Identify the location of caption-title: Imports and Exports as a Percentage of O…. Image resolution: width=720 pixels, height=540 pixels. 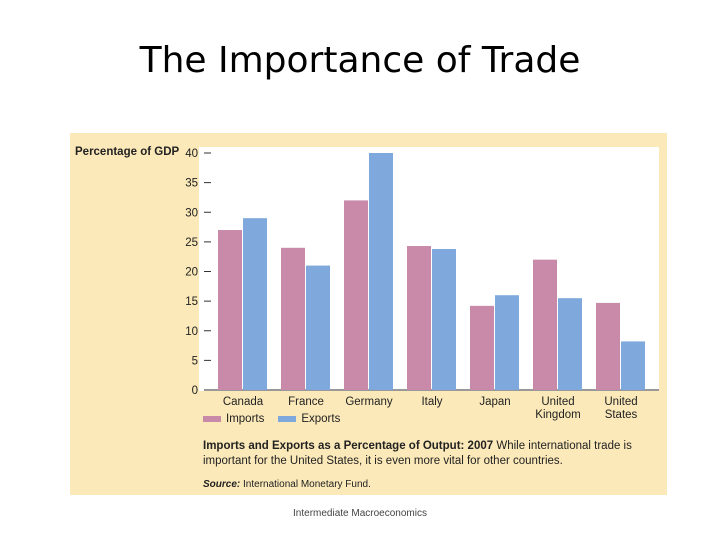
(348, 446).